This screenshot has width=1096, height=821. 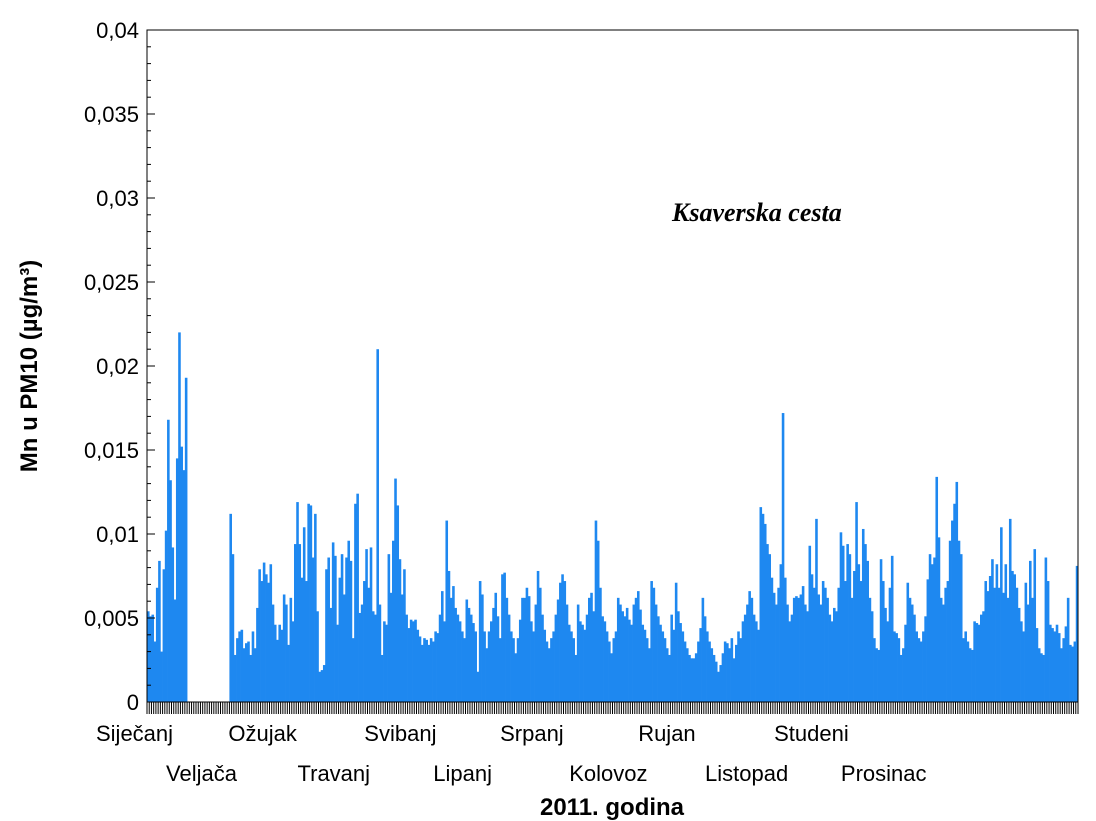 What do you see at coordinates (117, 366) in the screenshot?
I see `y-tick-label: 0,02` at bounding box center [117, 366].